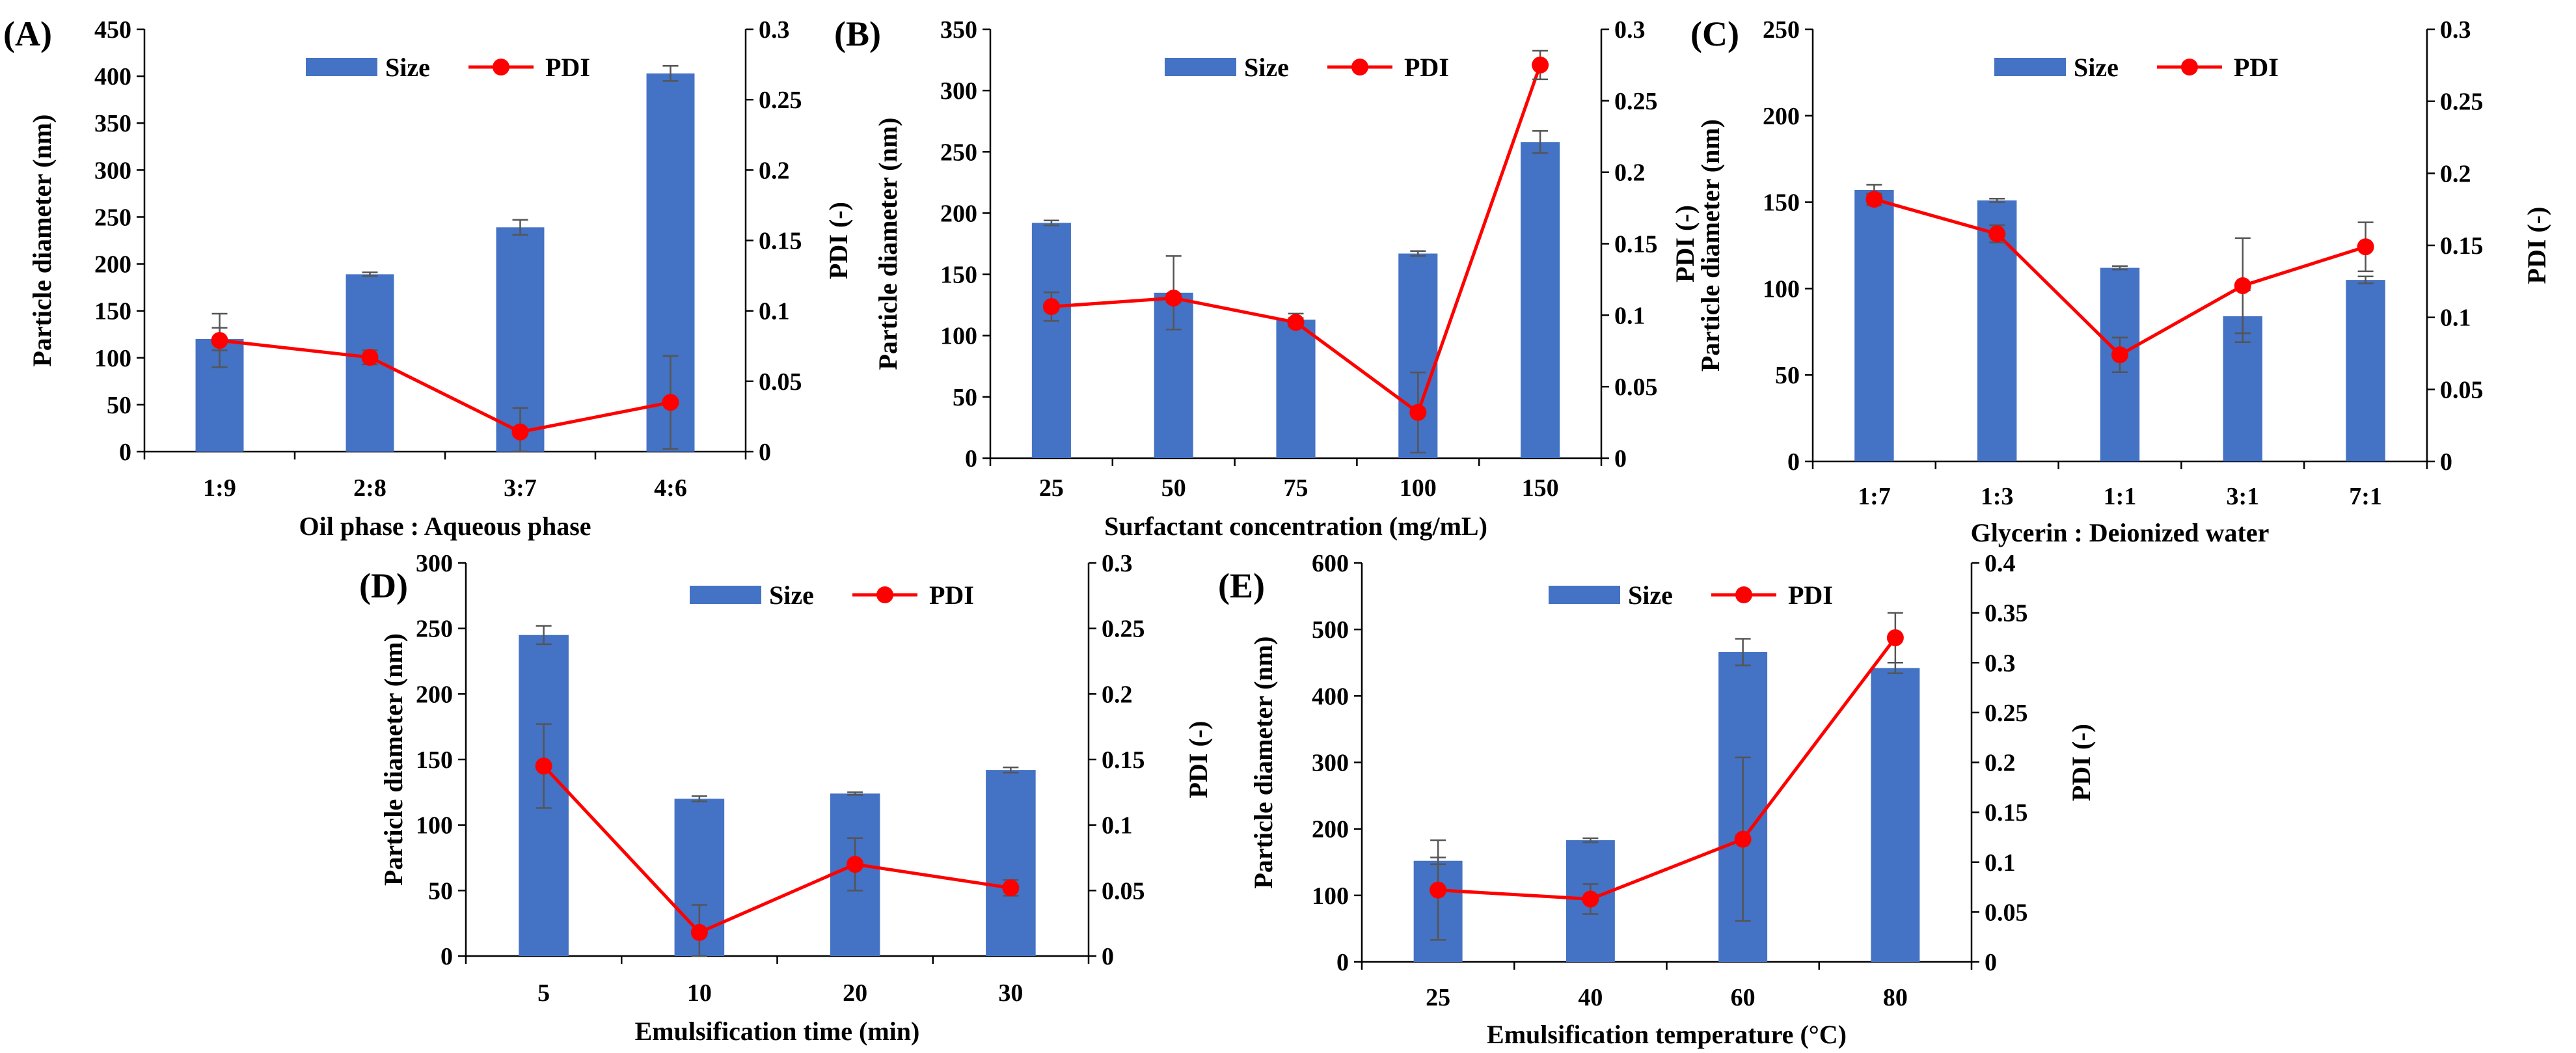 Image resolution: width=2576 pixels, height=1053 pixels. What do you see at coordinates (1418, 488) in the screenshot?
I see `x-tick-label: 100` at bounding box center [1418, 488].